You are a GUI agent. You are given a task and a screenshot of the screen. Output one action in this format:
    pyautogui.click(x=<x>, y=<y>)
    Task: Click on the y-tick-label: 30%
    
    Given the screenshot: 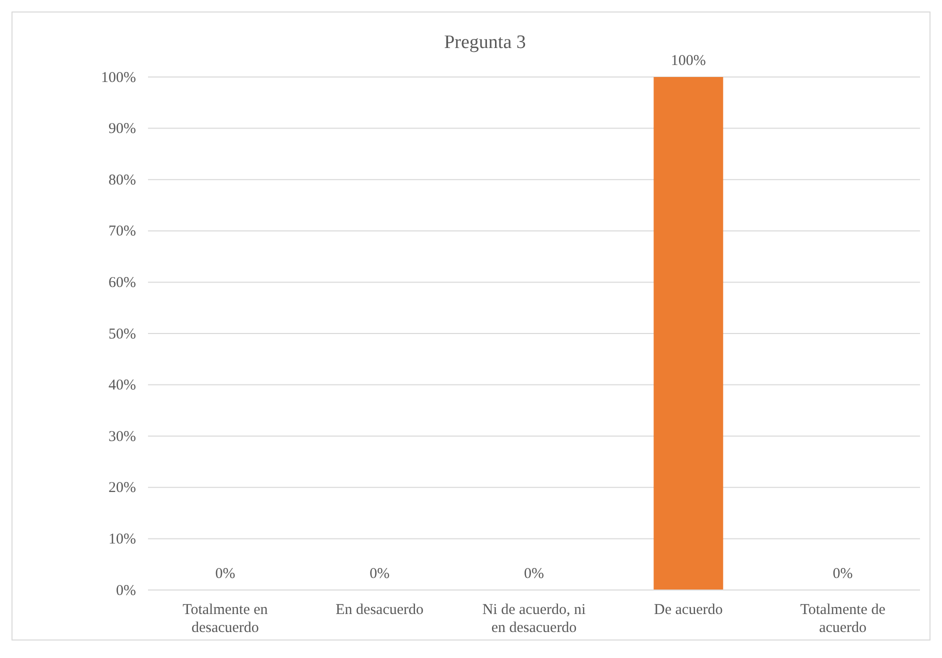 What is the action you would take?
    pyautogui.click(x=122, y=436)
    